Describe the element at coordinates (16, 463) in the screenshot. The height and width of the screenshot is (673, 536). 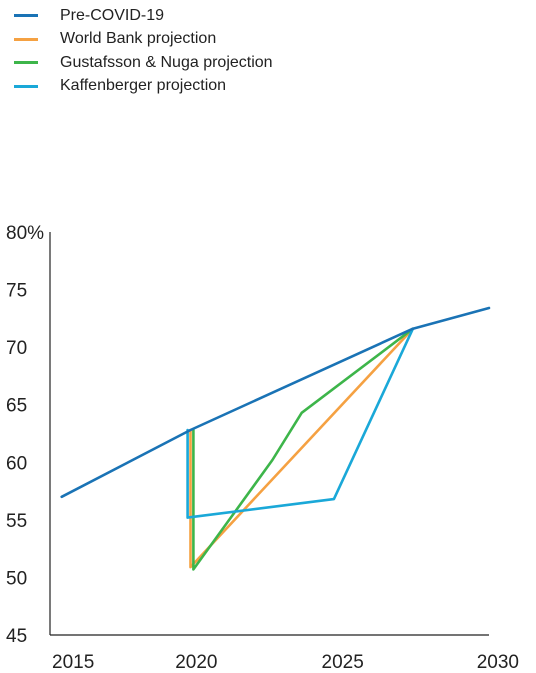
I see `y-tick-label: 60` at that location.